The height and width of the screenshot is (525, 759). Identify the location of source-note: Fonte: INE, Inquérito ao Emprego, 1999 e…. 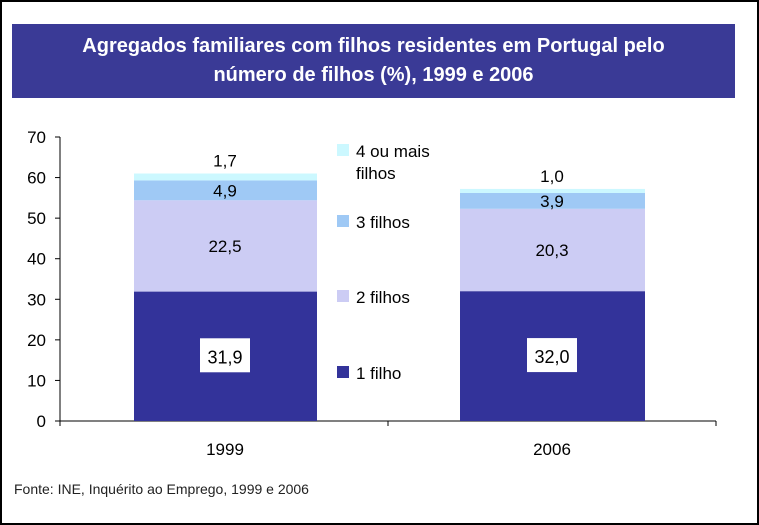
(161, 489).